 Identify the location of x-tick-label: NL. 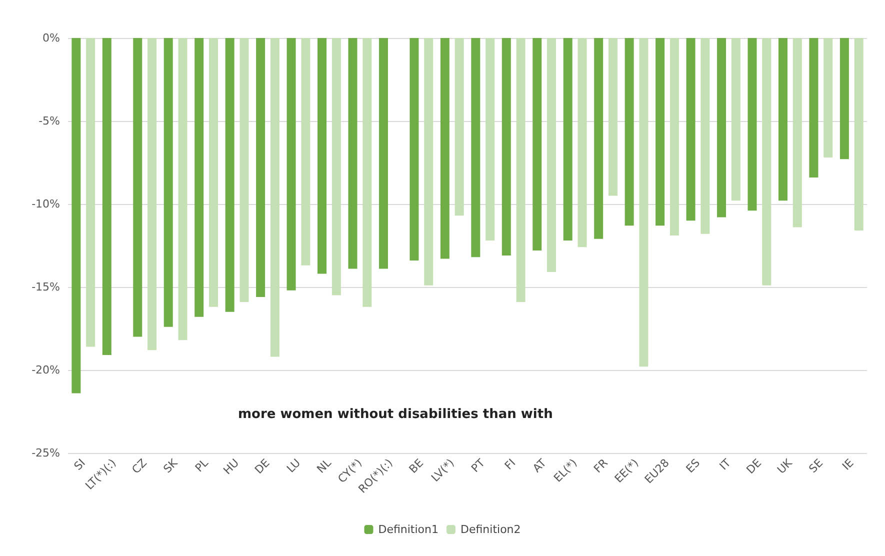
(324, 466).